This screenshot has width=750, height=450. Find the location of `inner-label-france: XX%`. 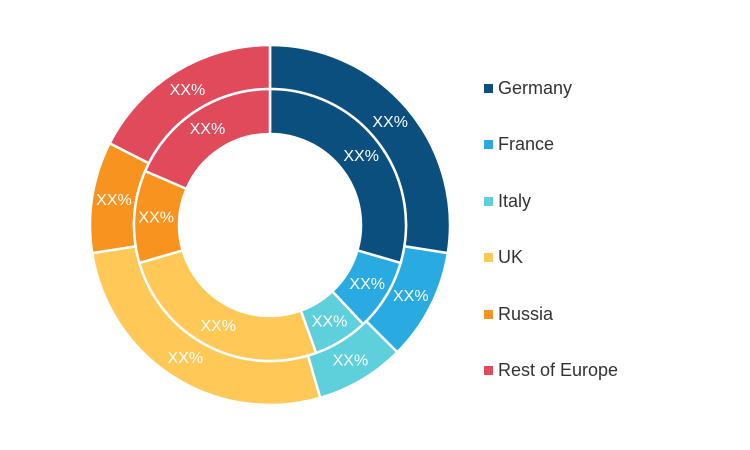

inner-label-france: XX% is located at coordinates (367, 284).